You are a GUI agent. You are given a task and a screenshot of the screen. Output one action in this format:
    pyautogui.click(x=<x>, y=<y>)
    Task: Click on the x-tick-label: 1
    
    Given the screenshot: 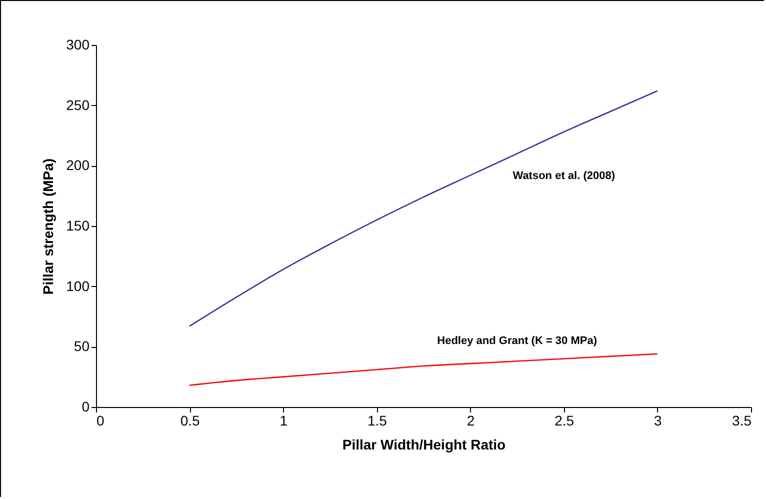 What is the action you would take?
    pyautogui.click(x=284, y=420)
    